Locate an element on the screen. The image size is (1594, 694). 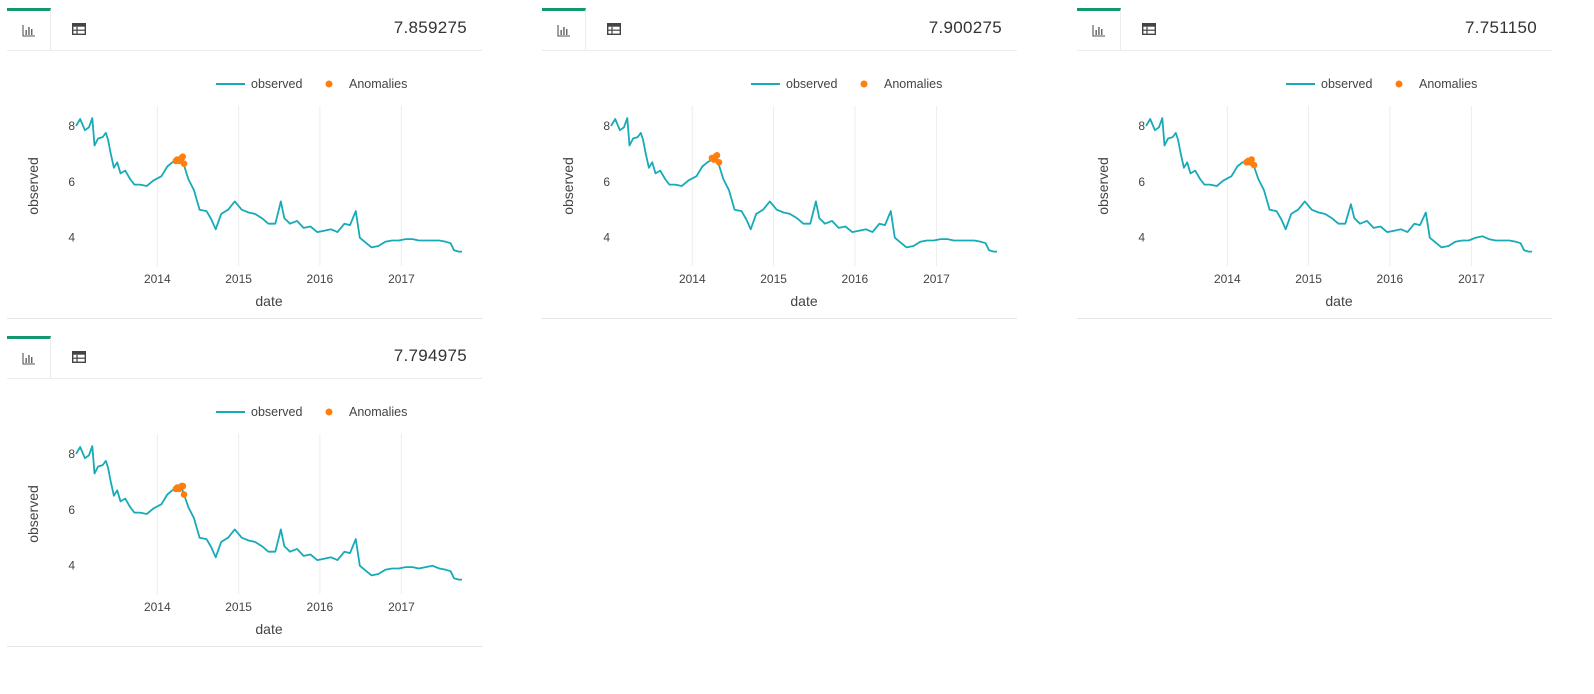
tab-bar: 7.751150 is located at coordinates (1314, 29).